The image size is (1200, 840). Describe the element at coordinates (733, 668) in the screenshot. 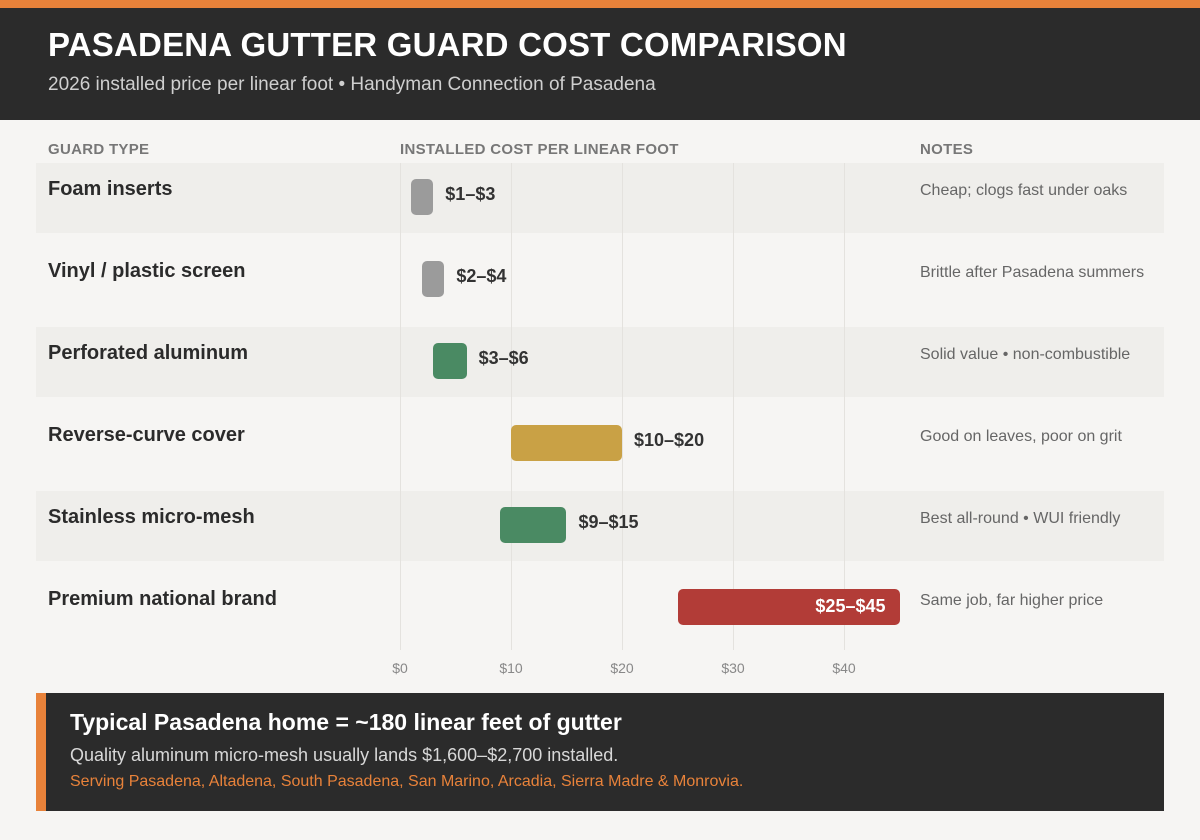

I see `x-tick-label: $30` at that location.